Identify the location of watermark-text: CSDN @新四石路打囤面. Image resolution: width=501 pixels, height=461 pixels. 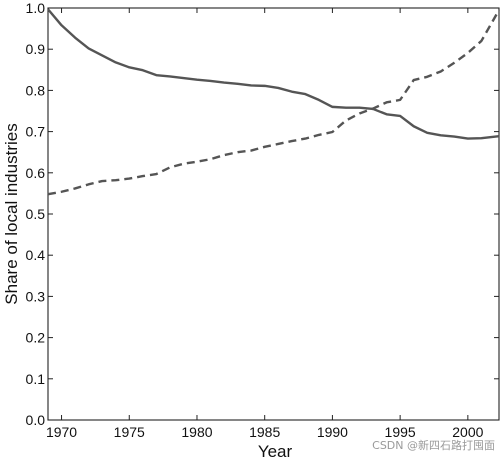
(433, 445).